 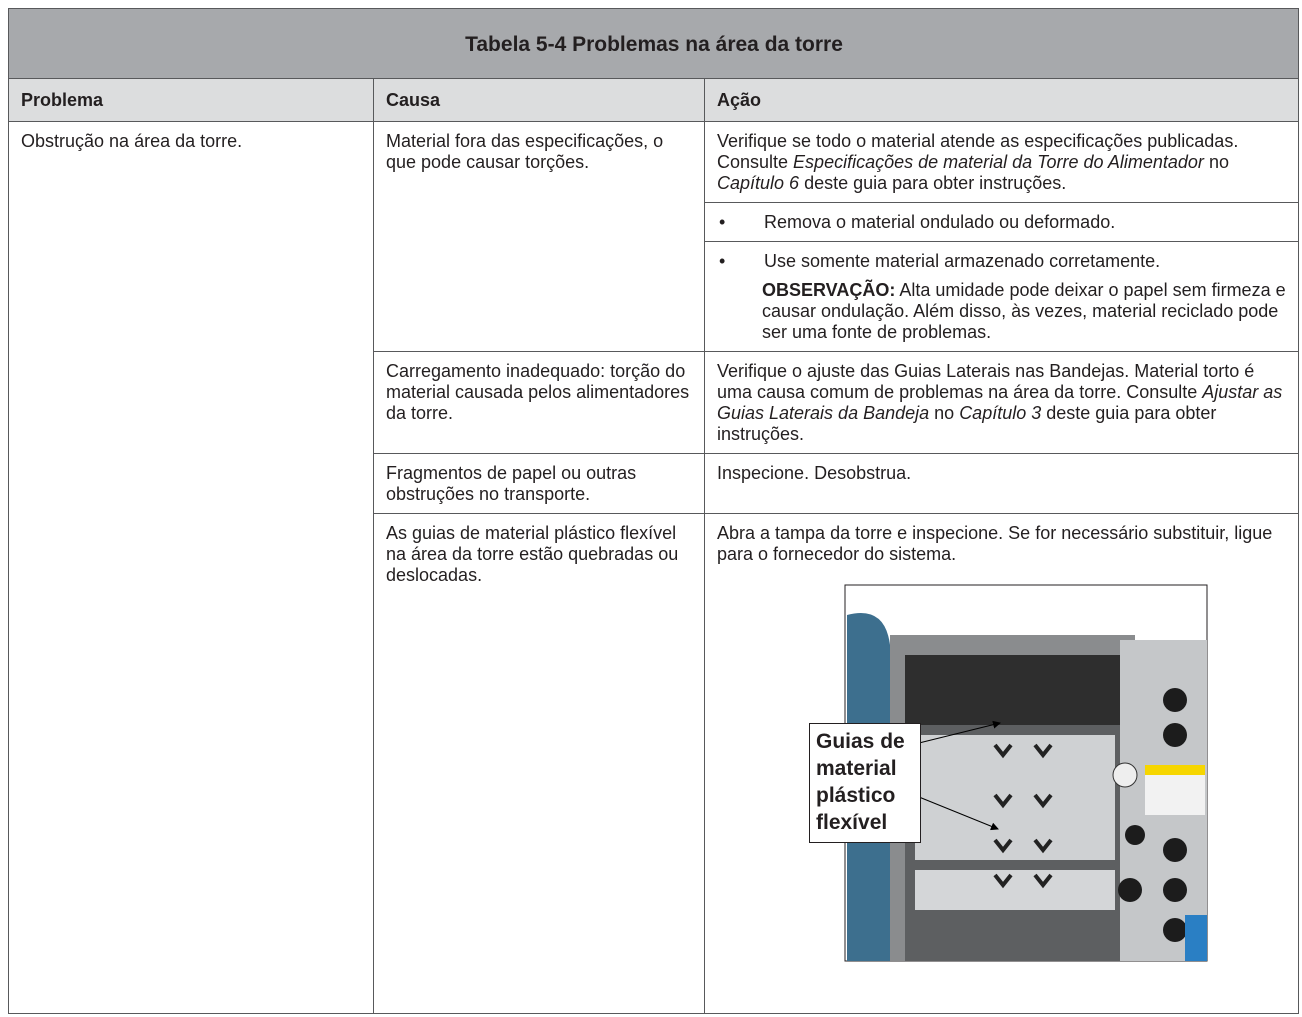 I want to click on table-title: Tabela 5-4 Problemas na área da torre, so click(x=653, y=43).